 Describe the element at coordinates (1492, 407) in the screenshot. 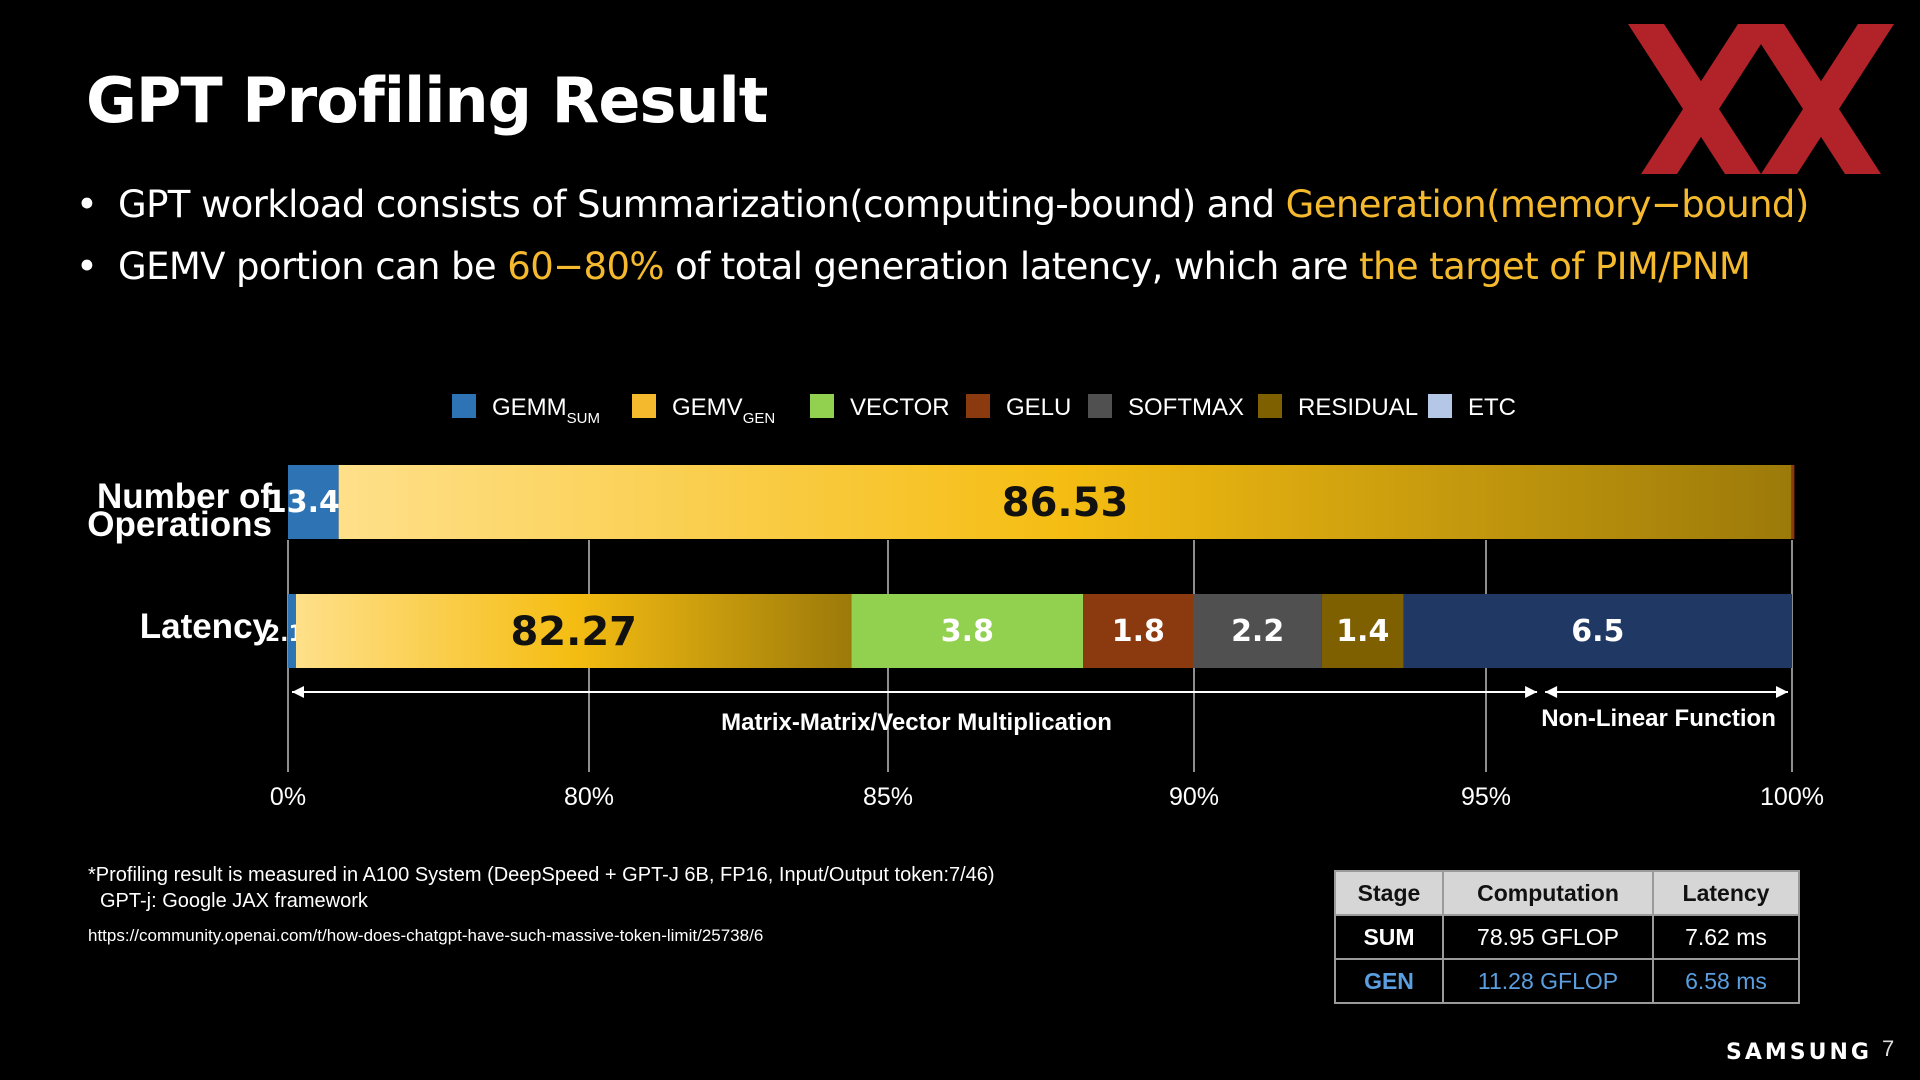

I see `legend-label: ETC` at that location.